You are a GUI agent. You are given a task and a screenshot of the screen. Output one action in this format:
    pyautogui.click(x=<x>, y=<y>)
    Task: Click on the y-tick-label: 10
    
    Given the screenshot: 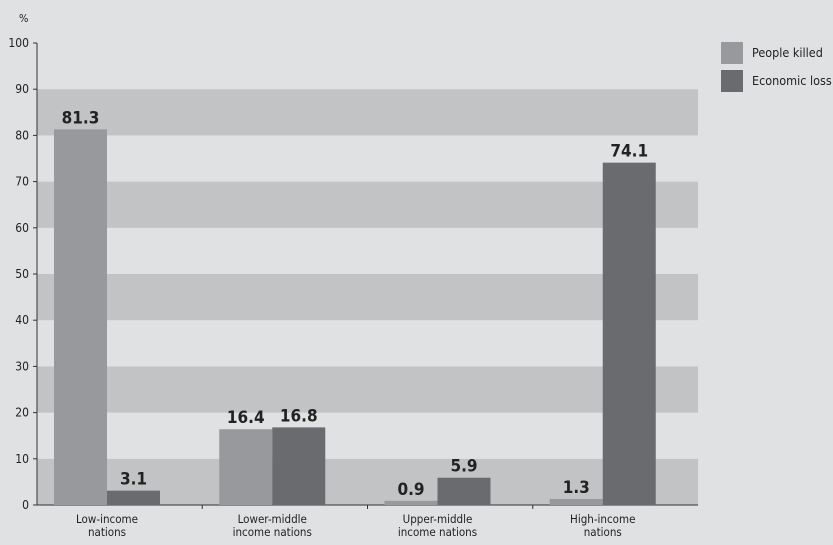 What is the action you would take?
    pyautogui.click(x=22, y=459)
    